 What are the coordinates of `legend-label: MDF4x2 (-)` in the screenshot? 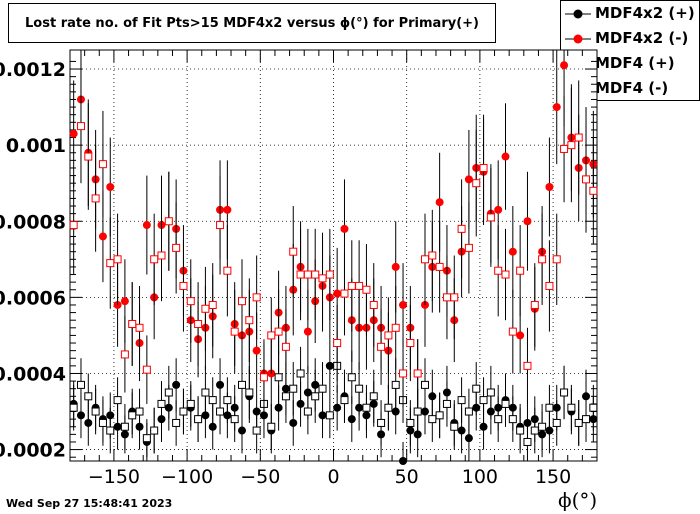 It's located at (642, 38).